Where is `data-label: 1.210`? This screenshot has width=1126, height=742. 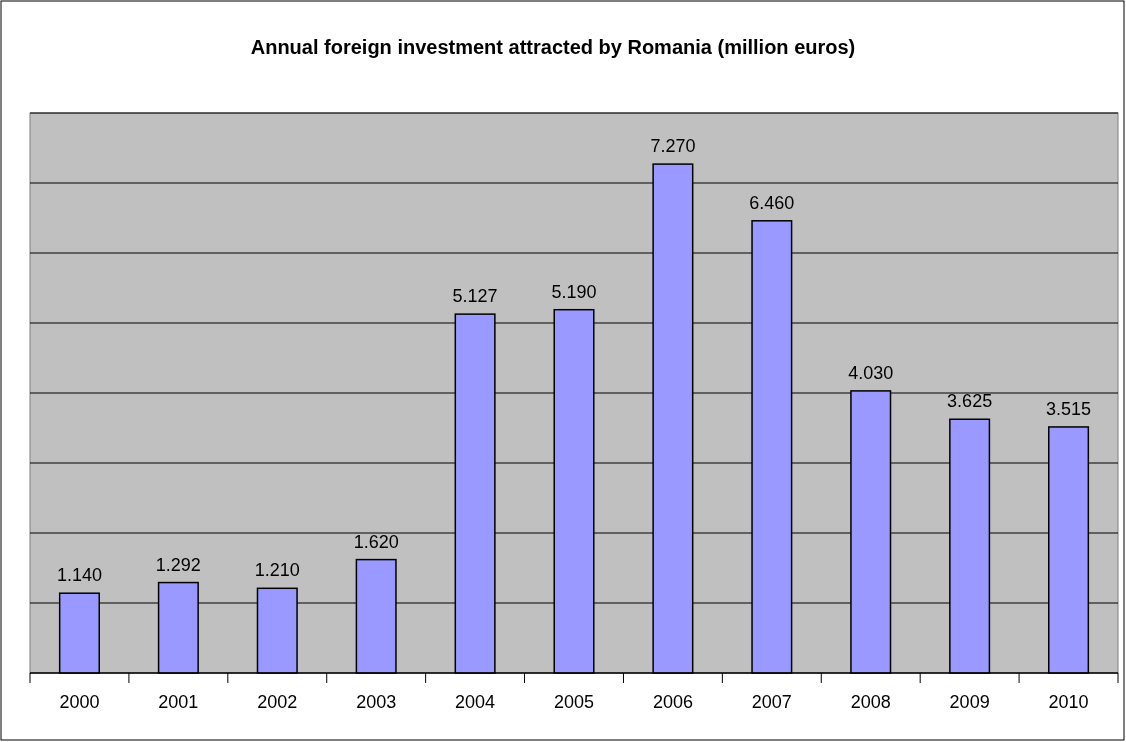 data-label: 1.210 is located at coordinates (277, 570).